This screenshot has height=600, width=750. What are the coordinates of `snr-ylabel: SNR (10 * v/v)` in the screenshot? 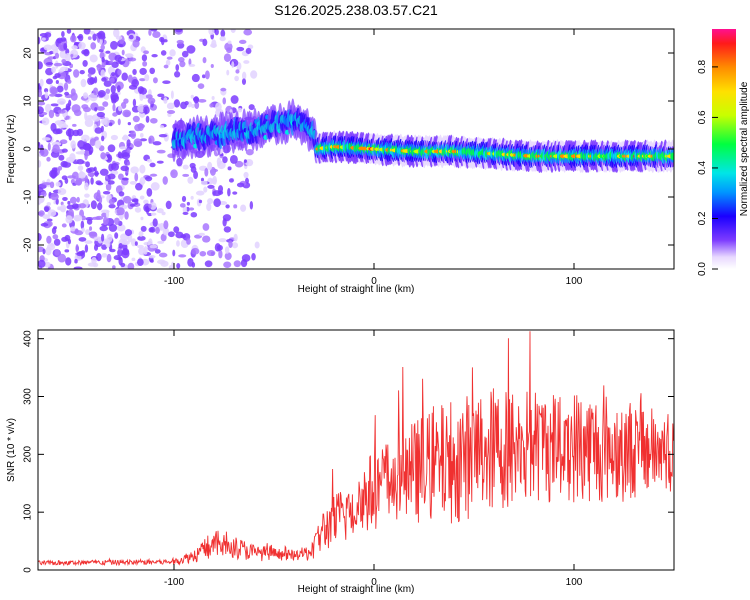 It's located at (11, 450).